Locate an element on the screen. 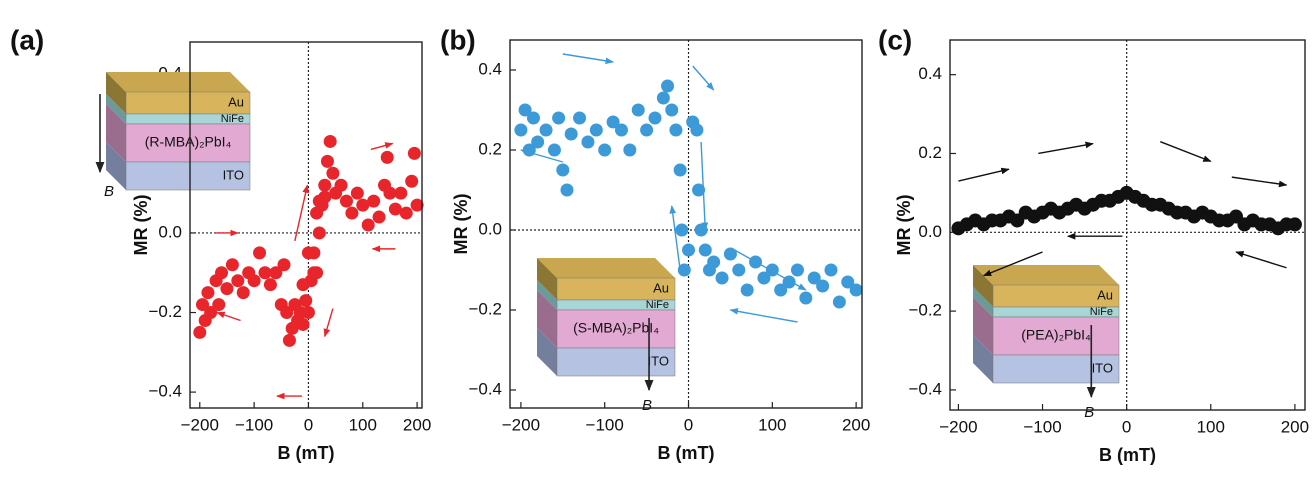  field-label: B is located at coordinates (1089, 412).